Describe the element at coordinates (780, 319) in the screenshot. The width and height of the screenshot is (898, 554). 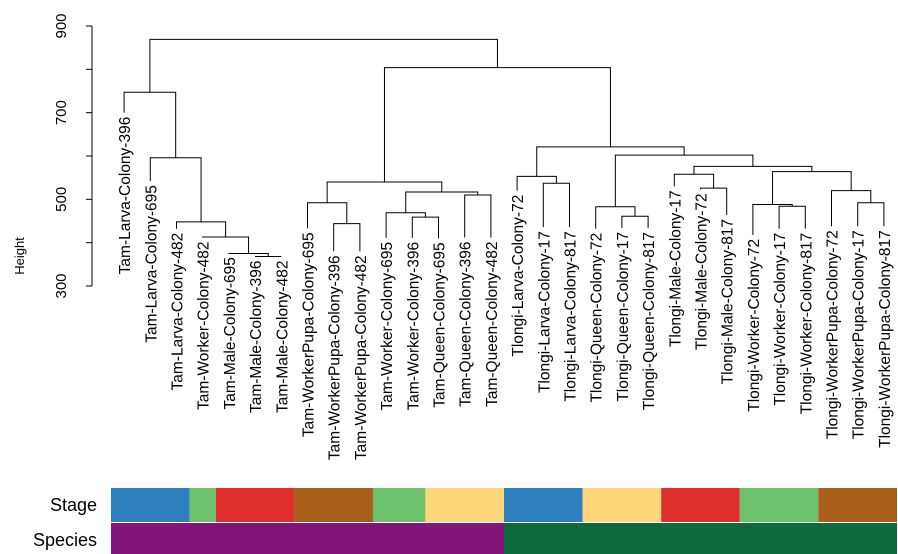
I see `leaf-label: Tlongi-Worker-Colony-17` at that location.